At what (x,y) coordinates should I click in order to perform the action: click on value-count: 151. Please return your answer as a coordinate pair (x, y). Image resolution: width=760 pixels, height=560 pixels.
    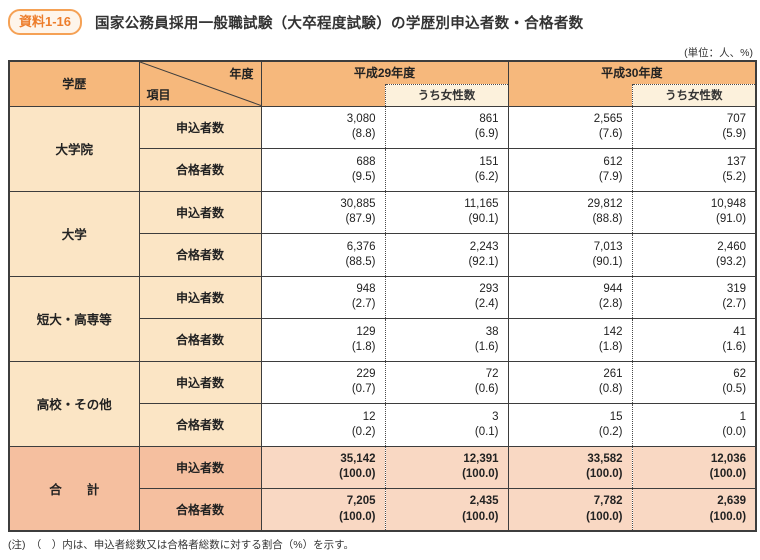
    Looking at the image, I should click on (489, 161).